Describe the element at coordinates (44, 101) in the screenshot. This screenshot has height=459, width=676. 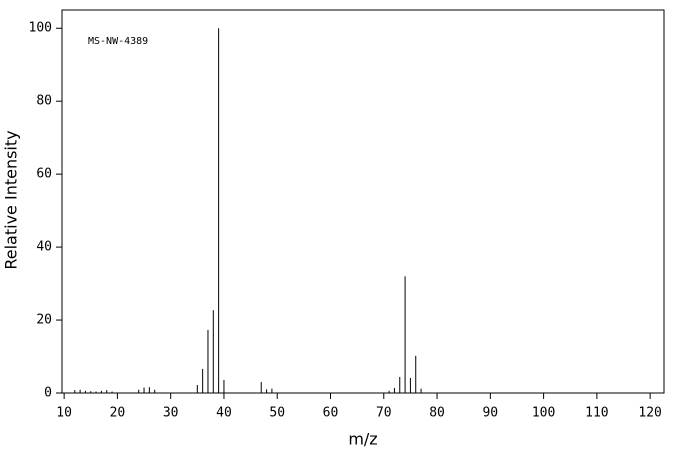
I see `y-tick-label: 80` at that location.